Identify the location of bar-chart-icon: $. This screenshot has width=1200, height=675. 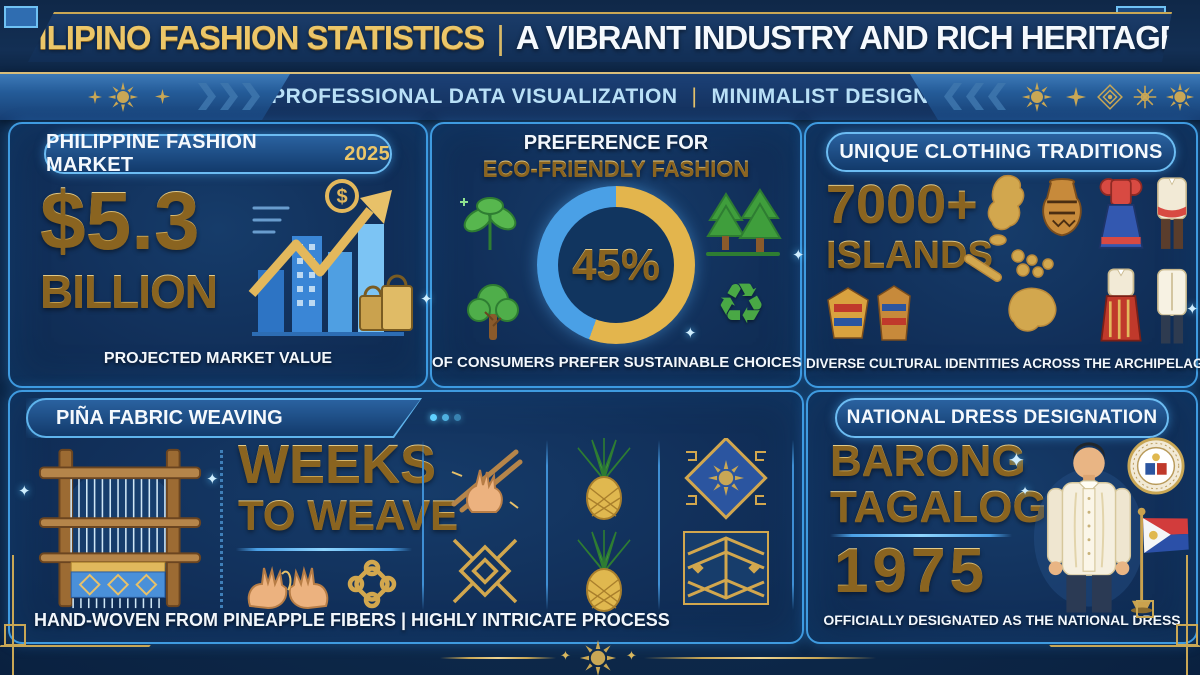
(330, 257).